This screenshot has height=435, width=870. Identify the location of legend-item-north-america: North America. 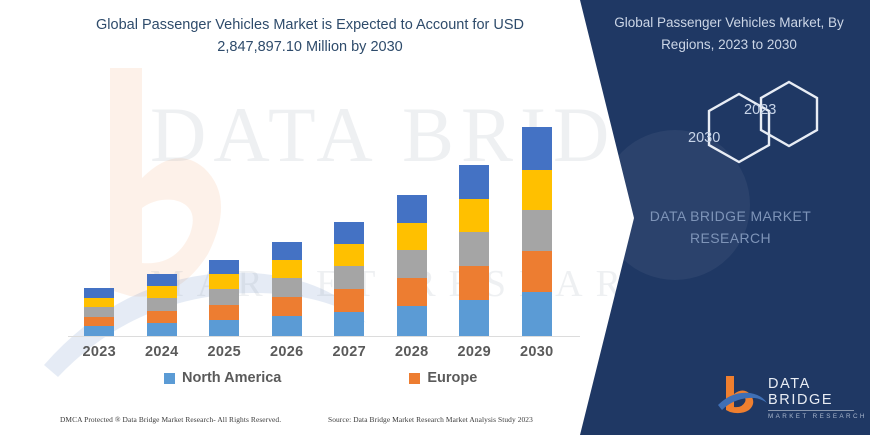
(222, 378).